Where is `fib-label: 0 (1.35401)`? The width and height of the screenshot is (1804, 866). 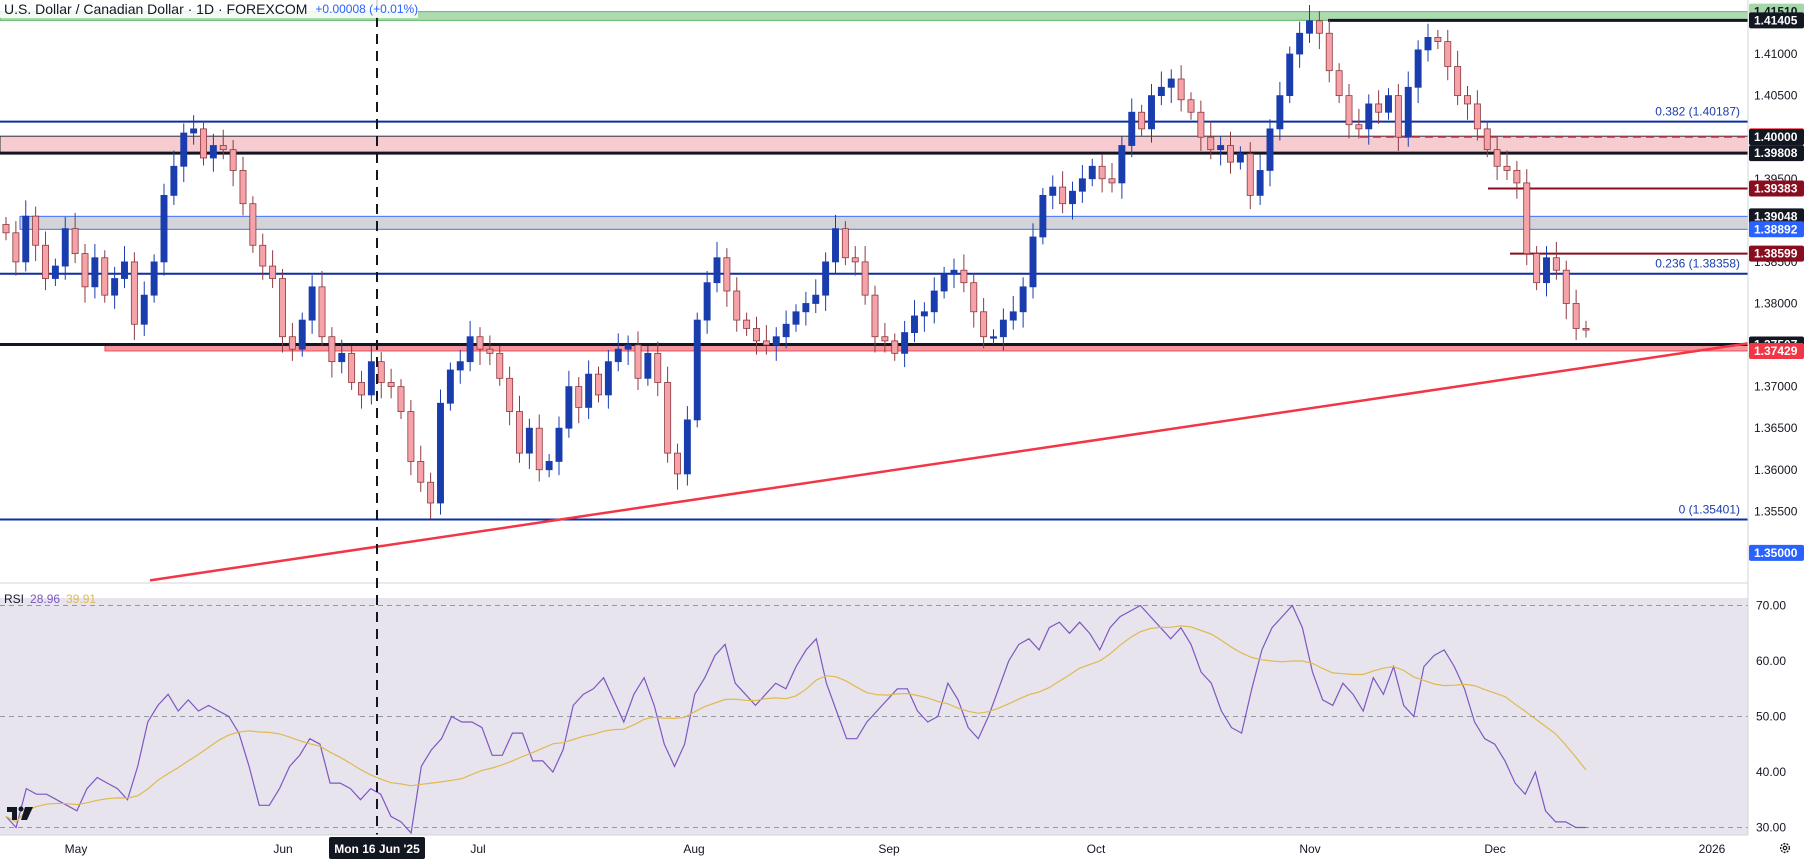 fib-label: 0 (1.35401) is located at coordinates (1709, 510).